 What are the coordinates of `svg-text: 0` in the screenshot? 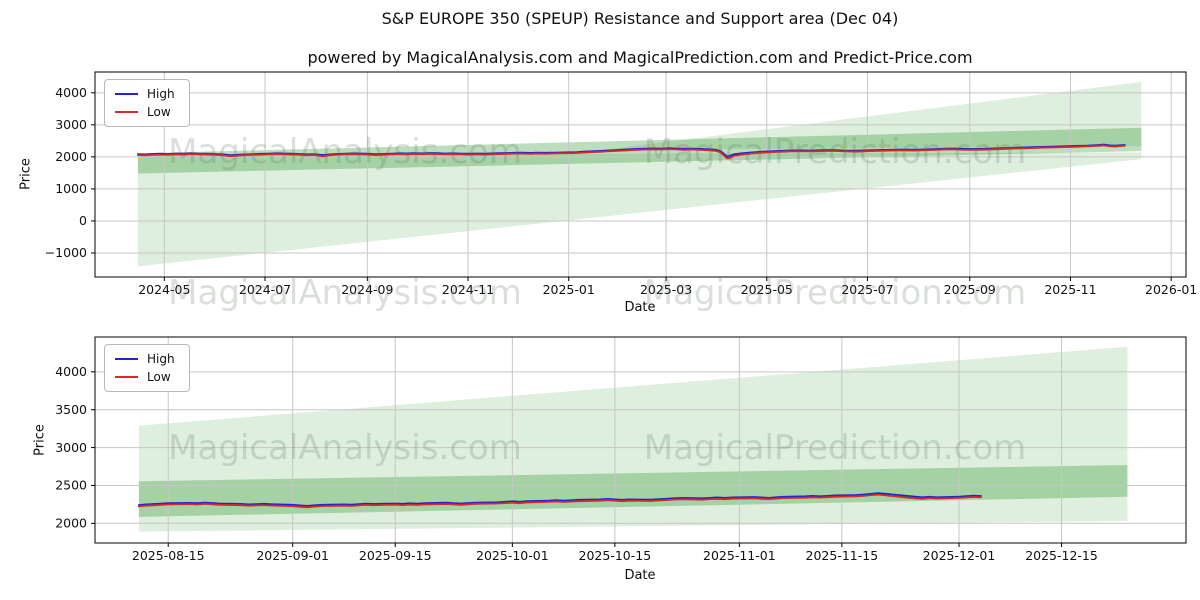 It's located at (83, 220).